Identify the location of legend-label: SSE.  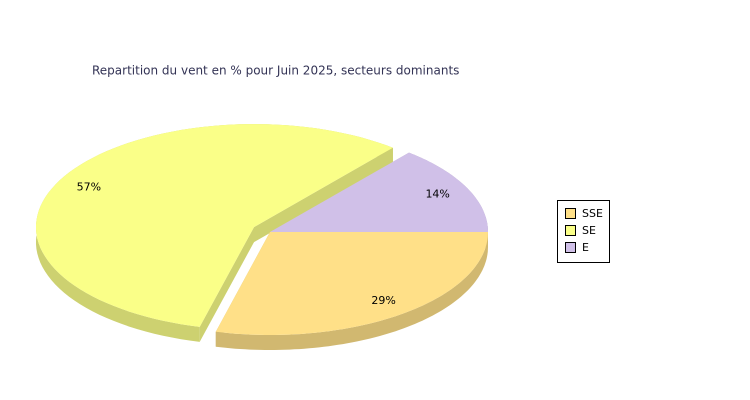
(592, 213).